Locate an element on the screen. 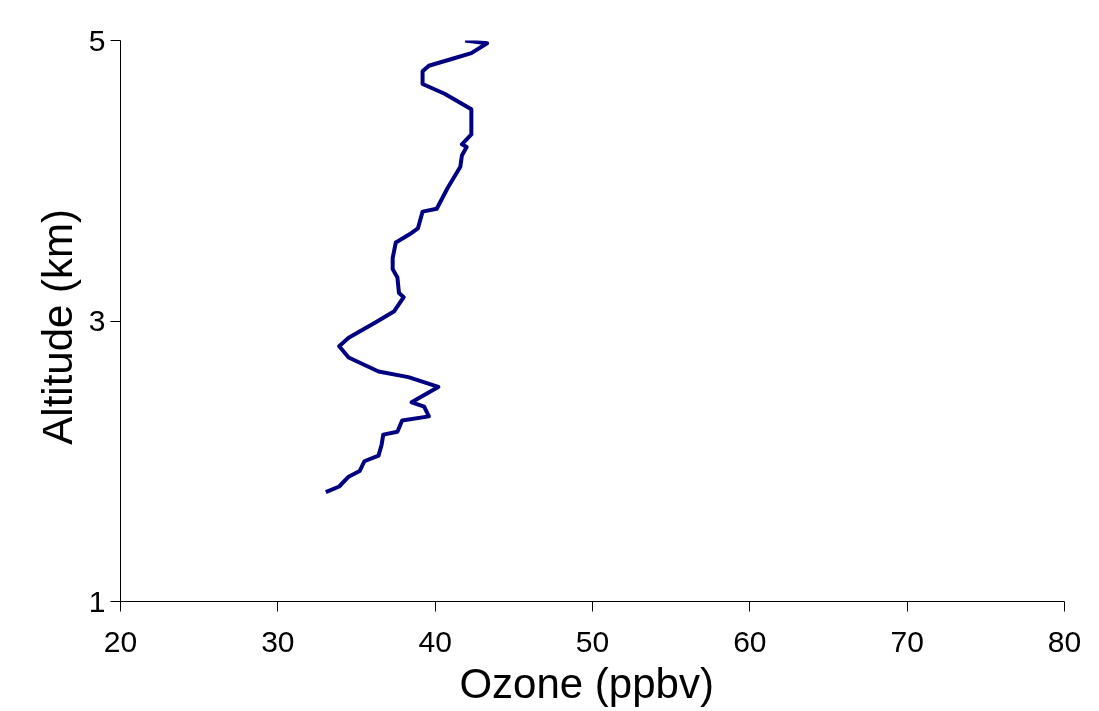  y-tick-label: 5 is located at coordinates (97, 40).